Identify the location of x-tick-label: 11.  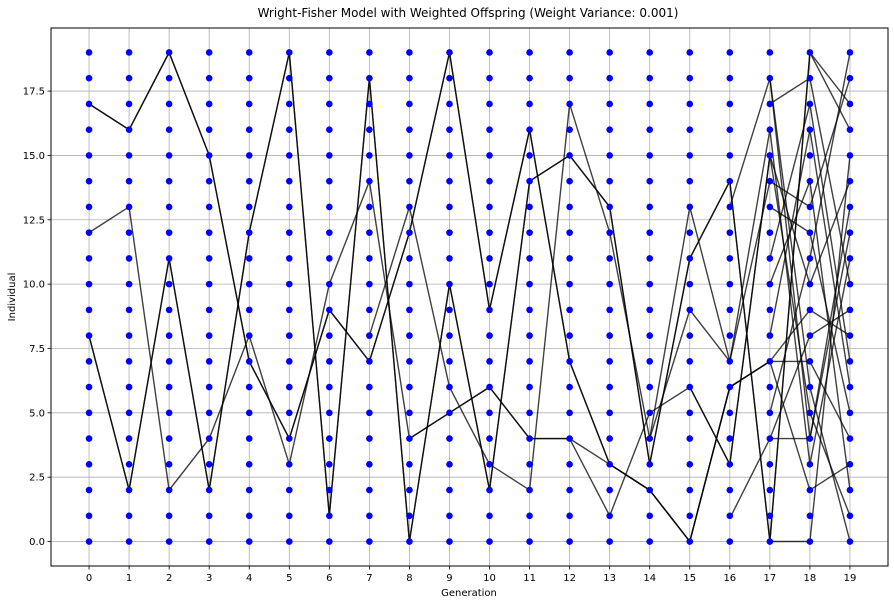
(529, 578).